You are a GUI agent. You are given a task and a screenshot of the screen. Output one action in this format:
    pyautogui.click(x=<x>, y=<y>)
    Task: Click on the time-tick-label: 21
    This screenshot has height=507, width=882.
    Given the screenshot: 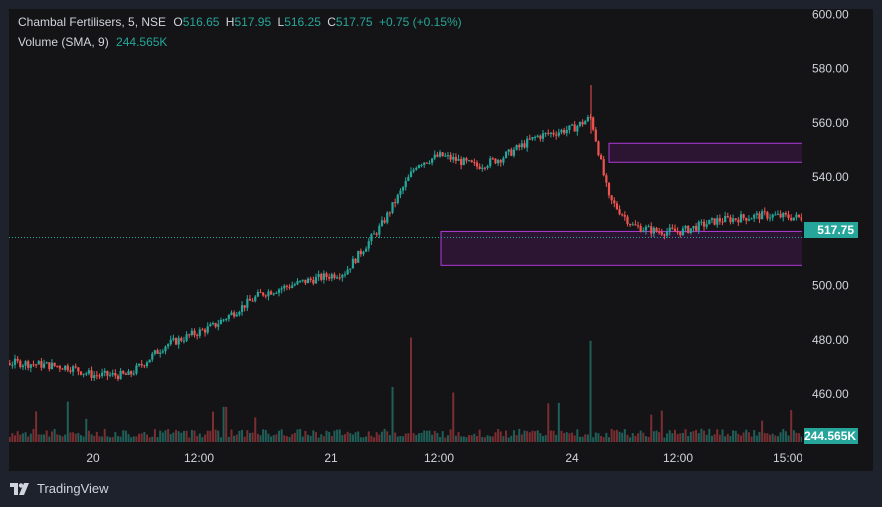 What is the action you would take?
    pyautogui.click(x=331, y=458)
    